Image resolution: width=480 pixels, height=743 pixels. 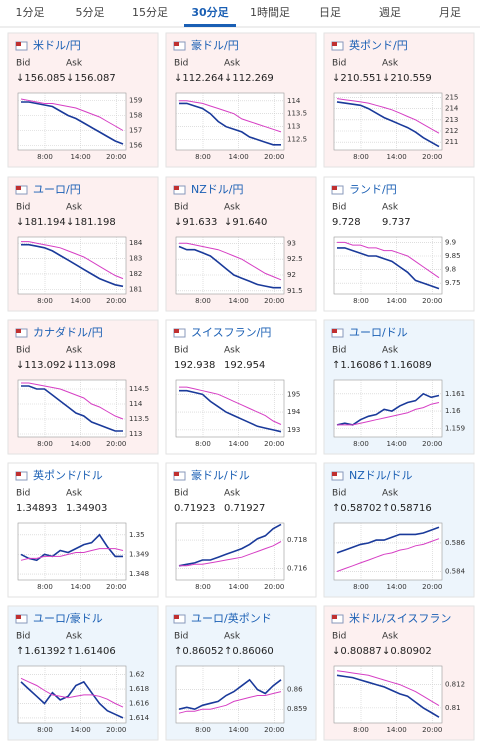 What do you see at coordinates (57, 189) in the screenshot?
I see `pair-name: ユーロ/円` at bounding box center [57, 189].